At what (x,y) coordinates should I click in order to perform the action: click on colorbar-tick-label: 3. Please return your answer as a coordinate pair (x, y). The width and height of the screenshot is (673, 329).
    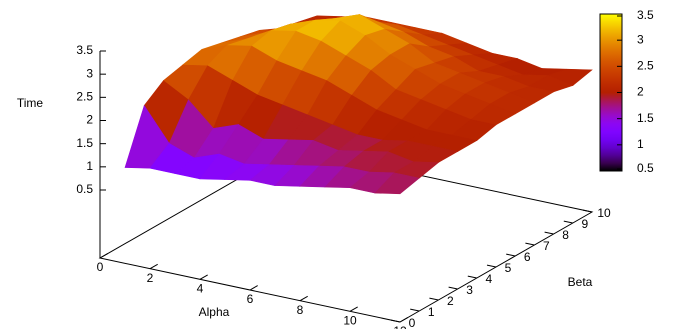
    Looking at the image, I should click on (640, 39).